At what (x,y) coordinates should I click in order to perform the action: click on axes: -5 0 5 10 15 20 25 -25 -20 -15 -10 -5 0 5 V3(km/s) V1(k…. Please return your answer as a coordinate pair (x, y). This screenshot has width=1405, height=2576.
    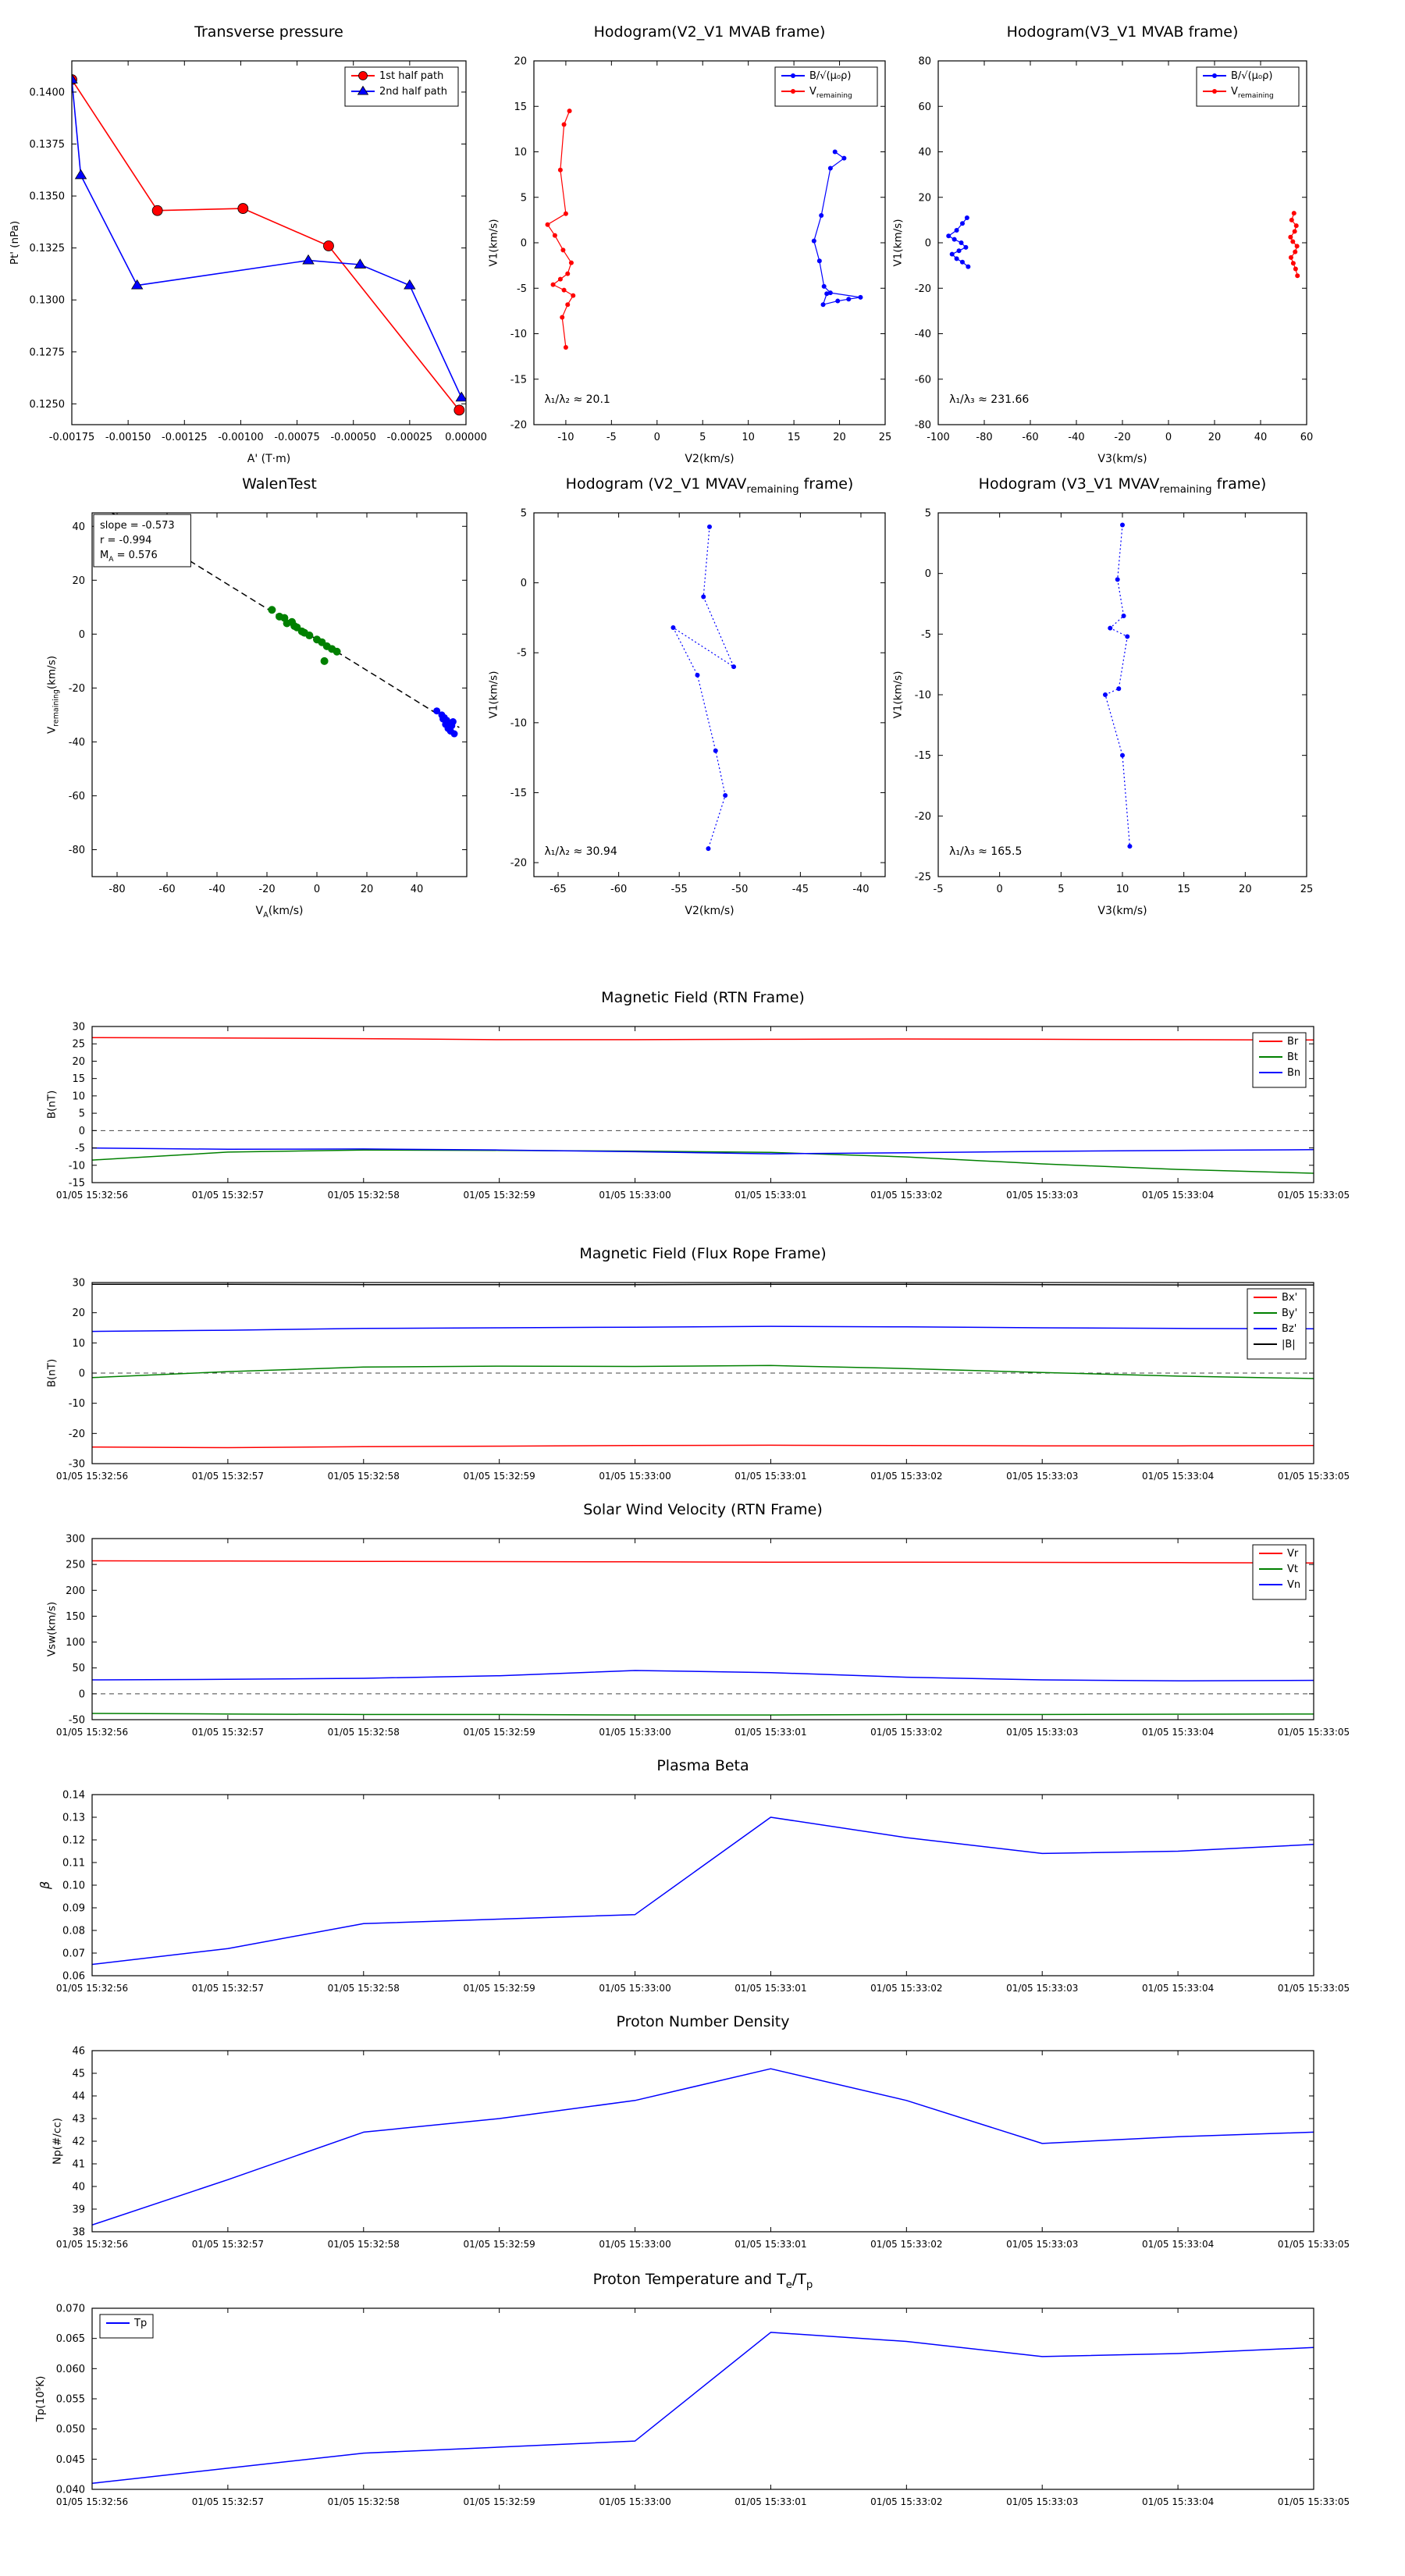
    Looking at the image, I should click on (1102, 713).